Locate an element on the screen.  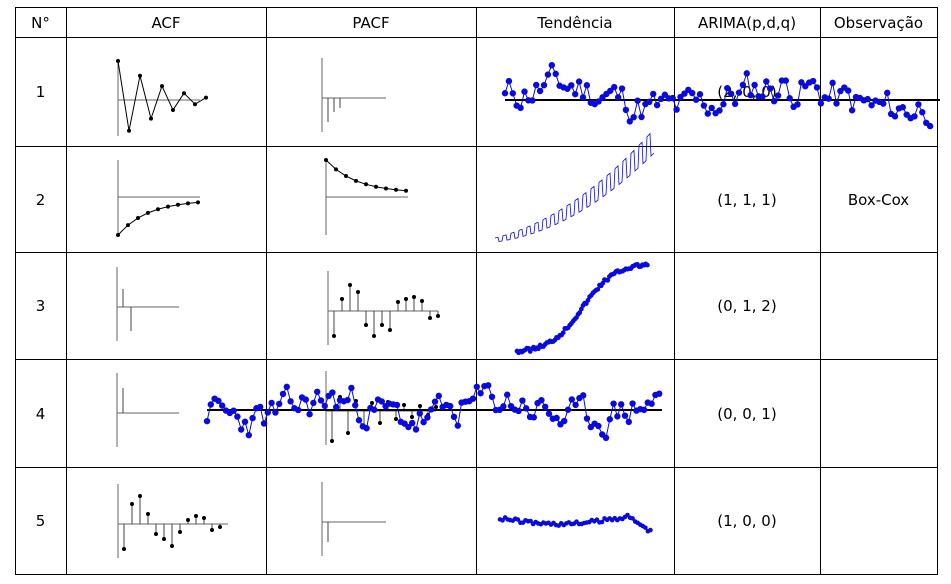
row-4-acf-plot is located at coordinates (147, 410).